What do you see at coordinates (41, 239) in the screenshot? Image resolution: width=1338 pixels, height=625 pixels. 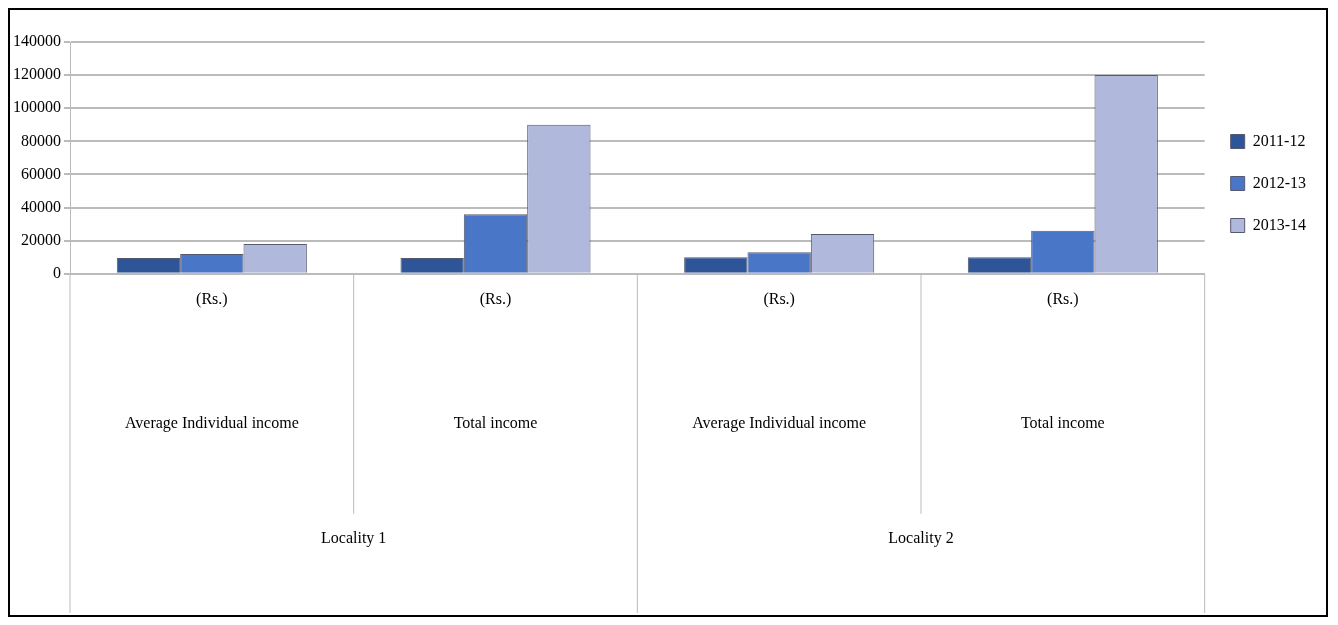 I see `y-tick-label: 20000` at bounding box center [41, 239].